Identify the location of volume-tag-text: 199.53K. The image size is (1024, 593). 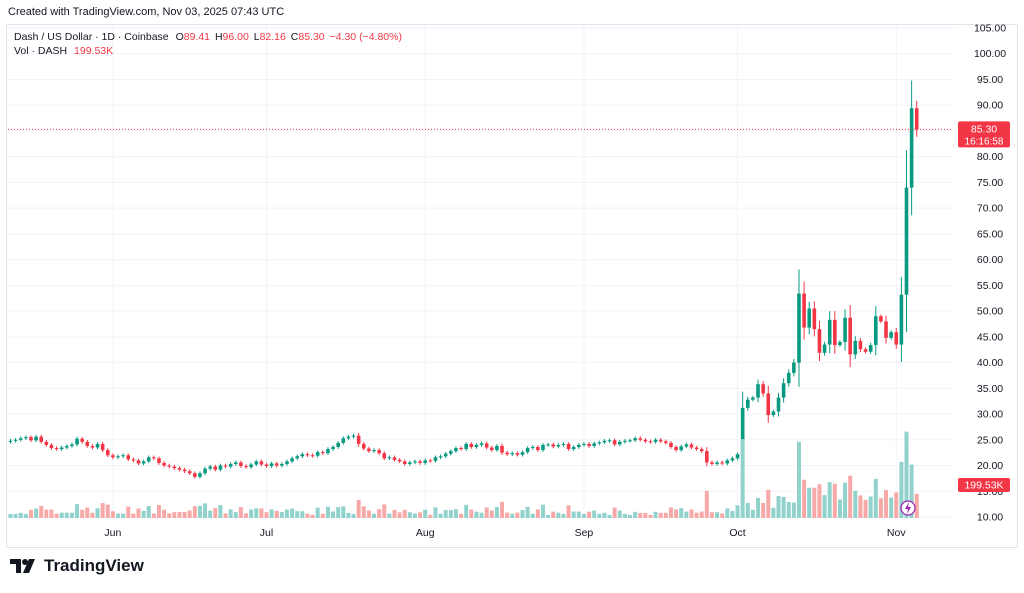
(983, 486).